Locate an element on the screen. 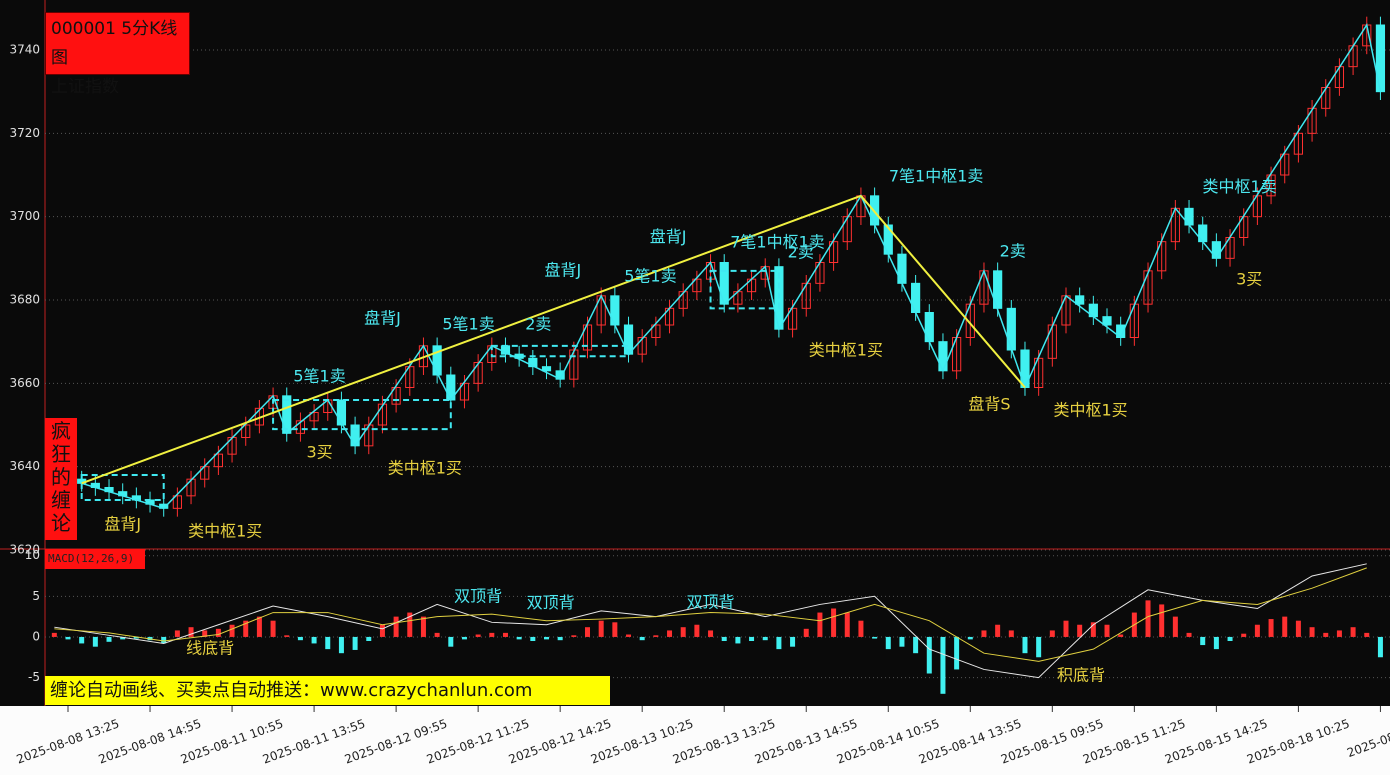 The height and width of the screenshot is (775, 1390). y-tick-label: 10 is located at coordinates (32, 555).